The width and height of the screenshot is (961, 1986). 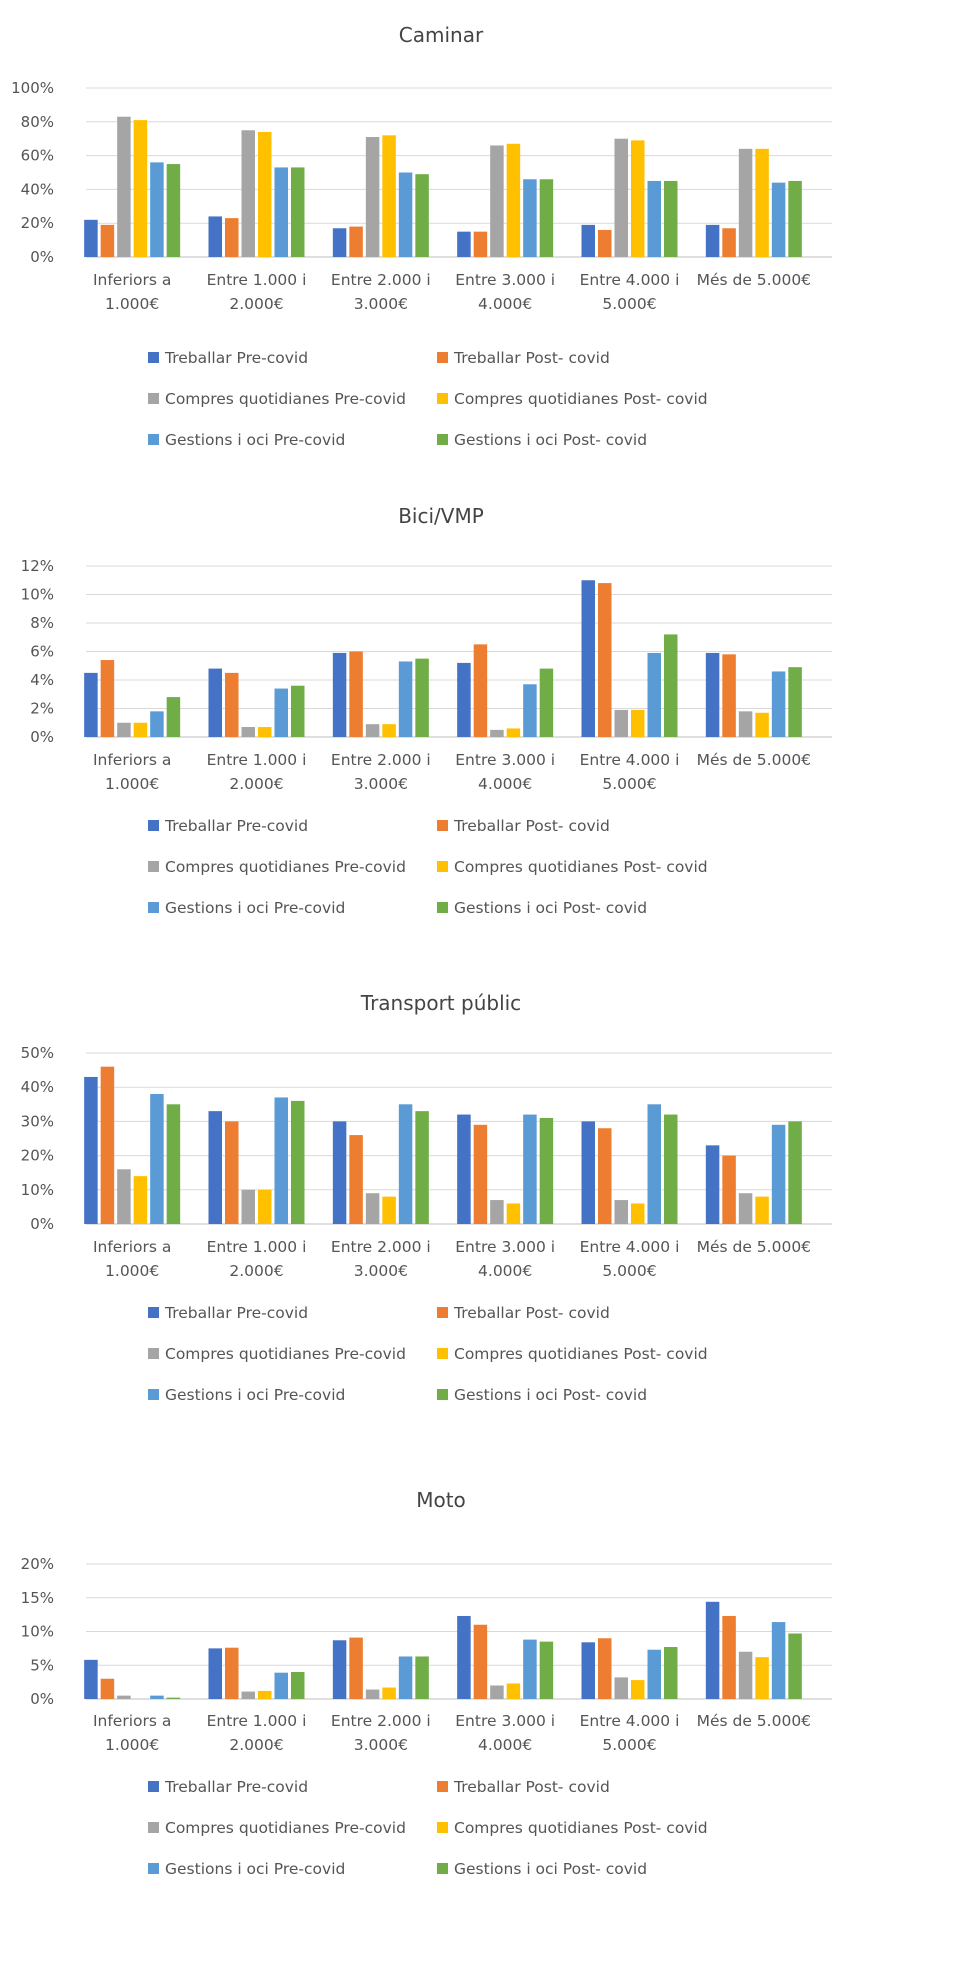 I want to click on legend-label: Gestions i oci Pre-covid, so click(x=255, y=440).